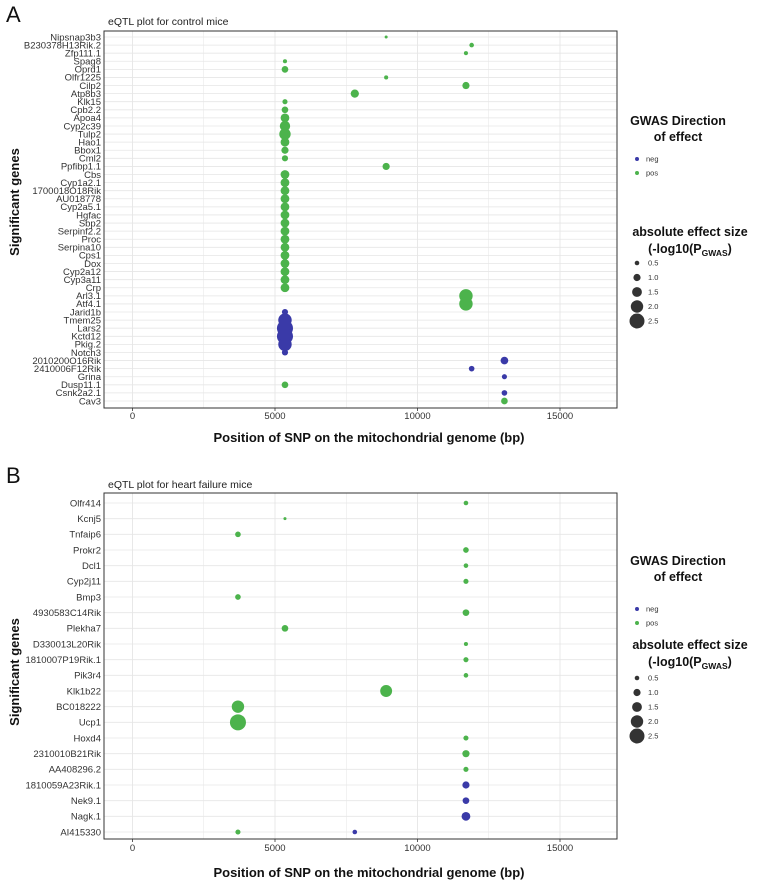 The width and height of the screenshot is (777, 885). I want to click on legend-size-label: 1.5, so click(653, 707).